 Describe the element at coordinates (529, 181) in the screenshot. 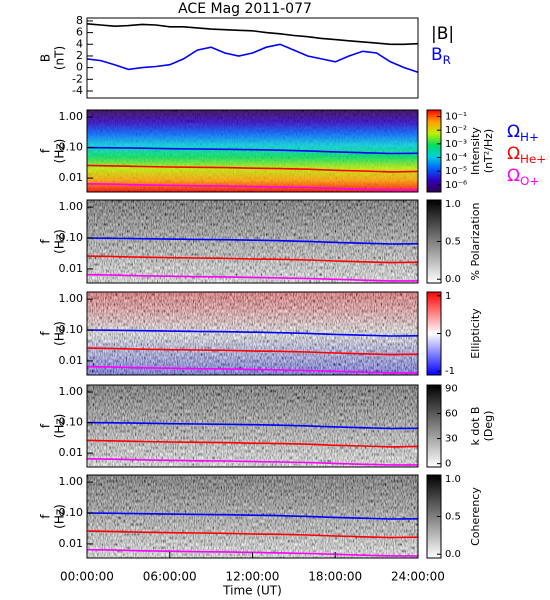

I see `legend-subscript: O+` at that location.